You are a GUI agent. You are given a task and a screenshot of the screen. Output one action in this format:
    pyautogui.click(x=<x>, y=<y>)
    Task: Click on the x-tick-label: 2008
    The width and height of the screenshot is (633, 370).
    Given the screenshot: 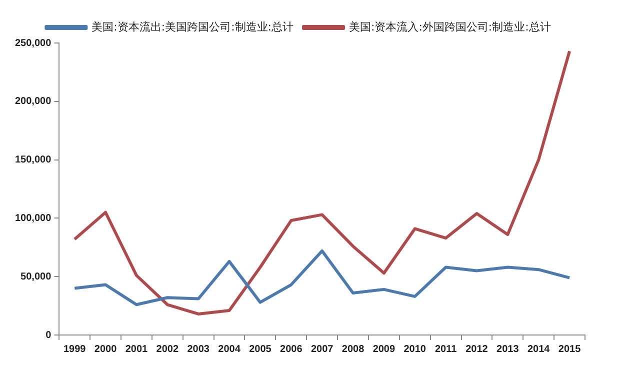 What is the action you would take?
    pyautogui.click(x=353, y=349)
    